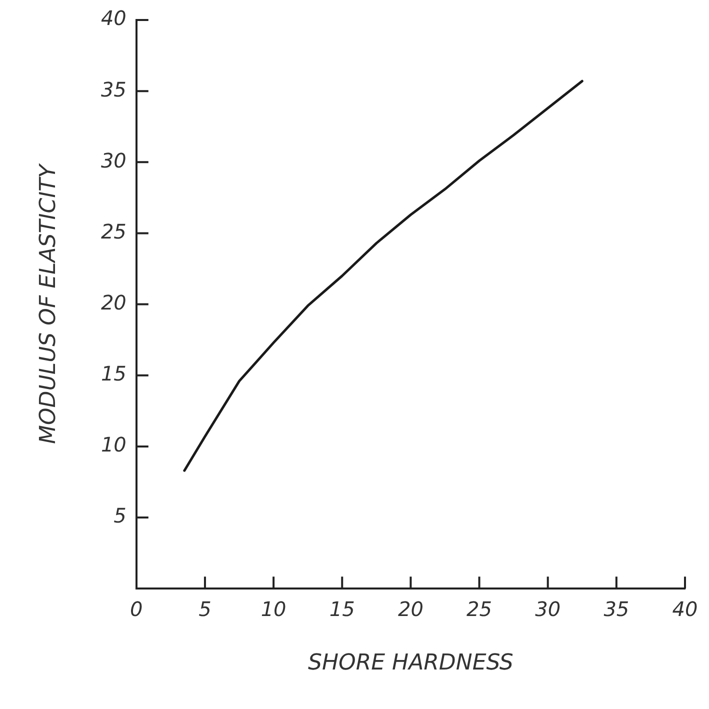 This screenshot has height=709, width=709. Describe the element at coordinates (685, 608) in the screenshot. I see `x-tick-label: 40` at that location.